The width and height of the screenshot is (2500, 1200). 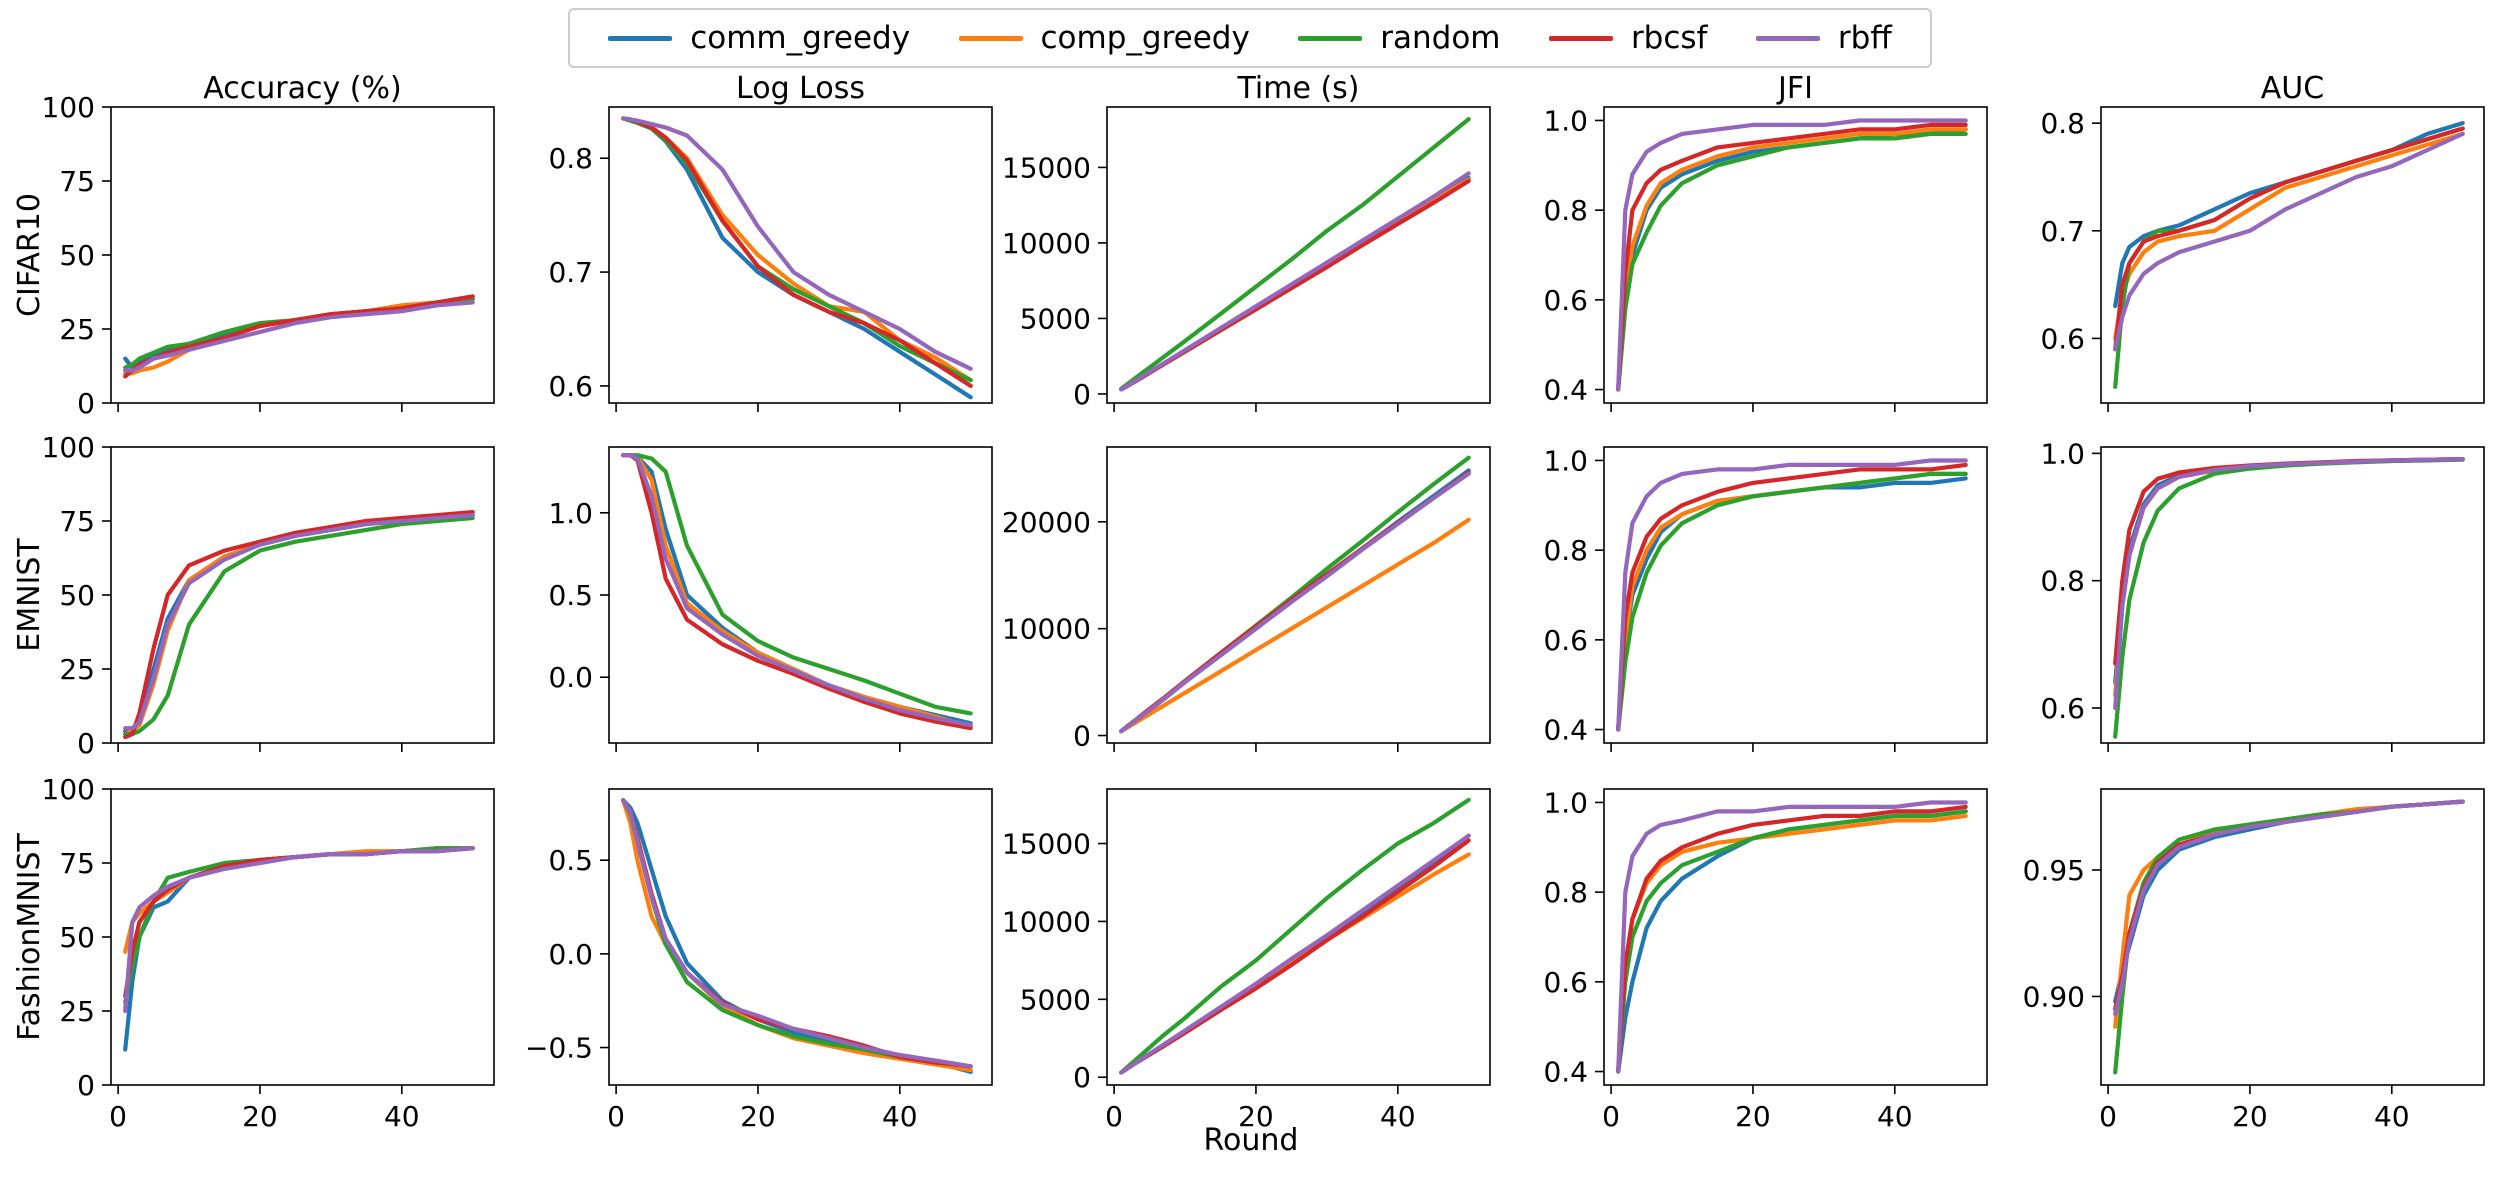 I want to click on y-tick-label: 15000, so click(x=1046, y=844).